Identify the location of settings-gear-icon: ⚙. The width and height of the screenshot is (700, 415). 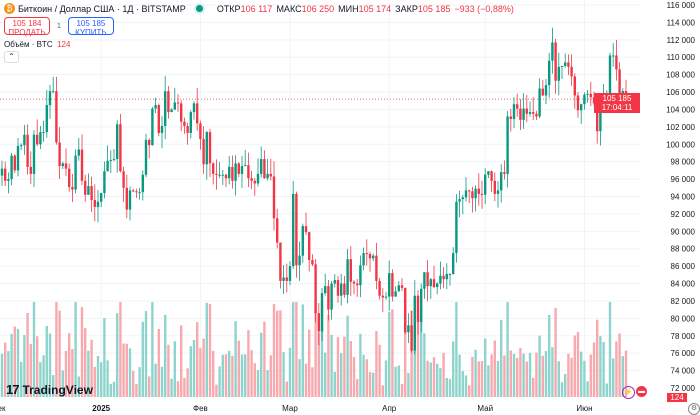
(694, 409).